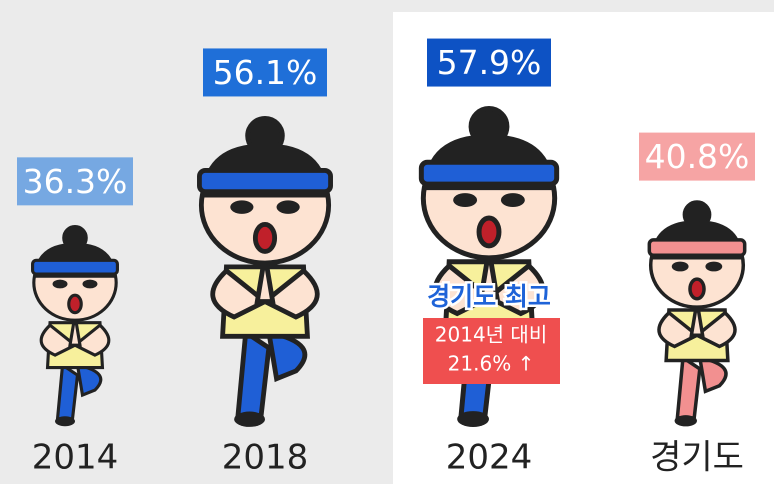 The image size is (774, 484). I want to click on value-label: 36.3%, so click(75, 181).